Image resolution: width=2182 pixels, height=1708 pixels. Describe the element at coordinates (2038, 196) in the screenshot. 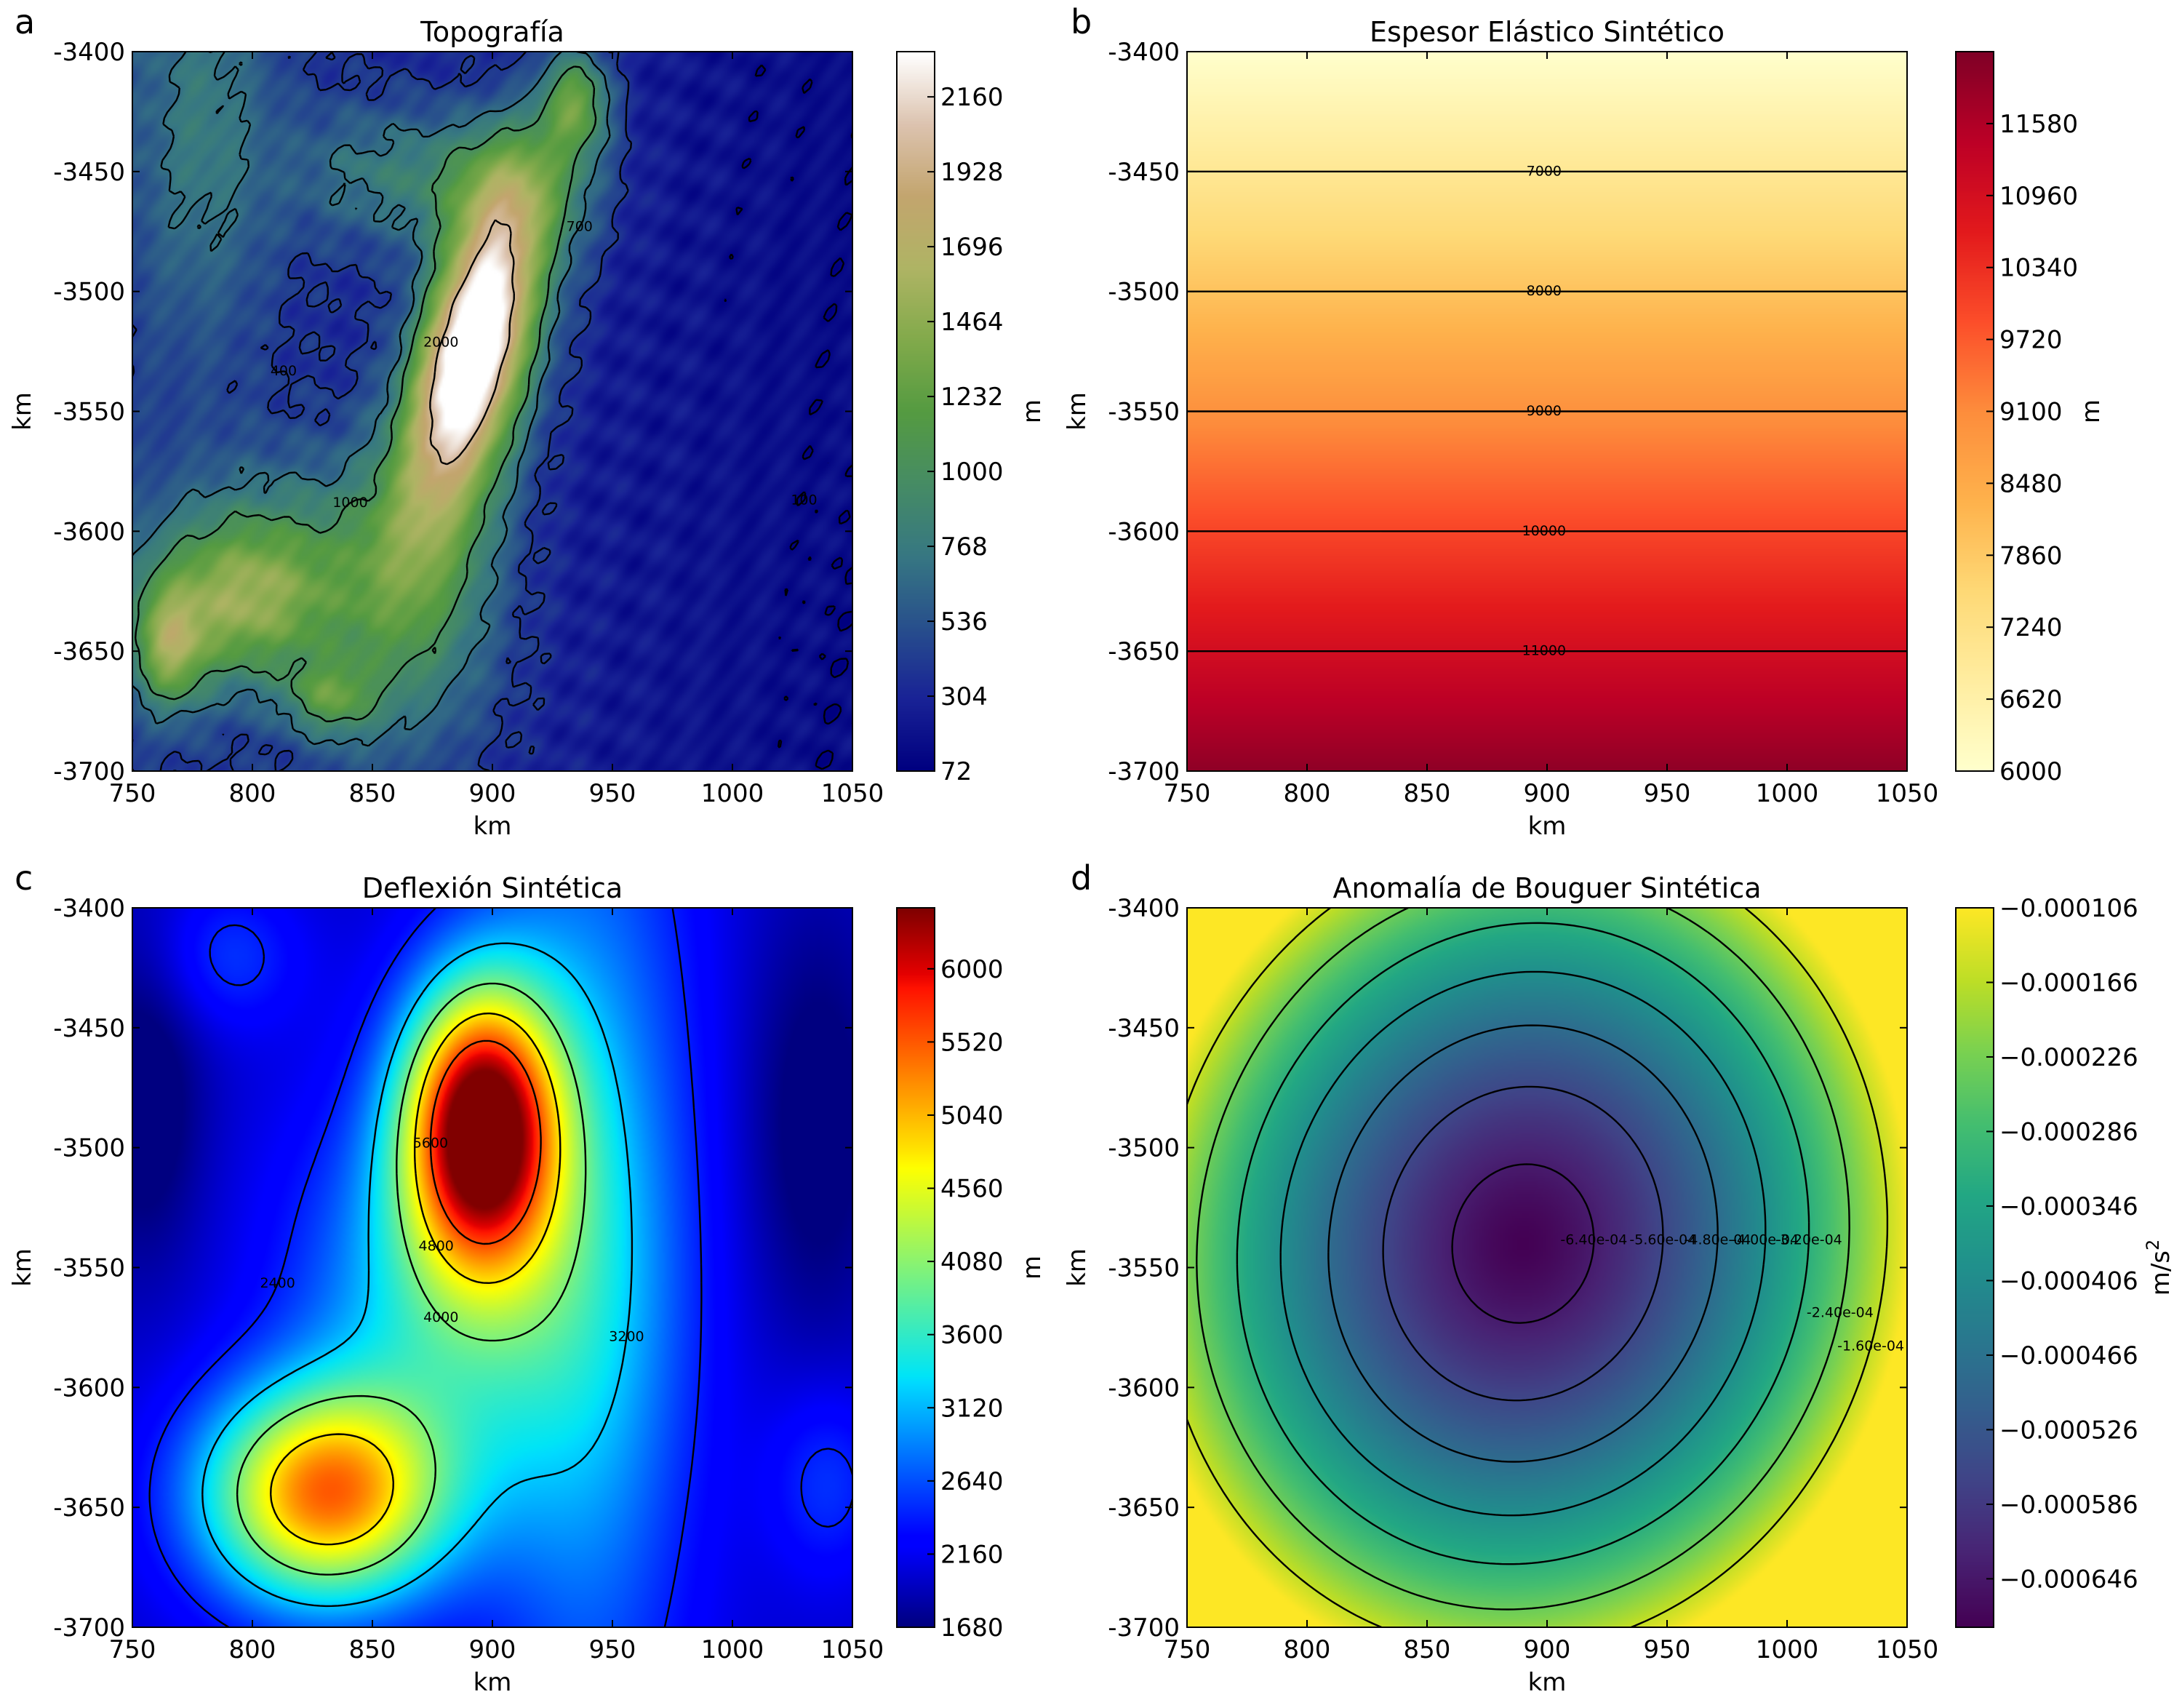

I see `colorbar-tick-label: 10960` at that location.